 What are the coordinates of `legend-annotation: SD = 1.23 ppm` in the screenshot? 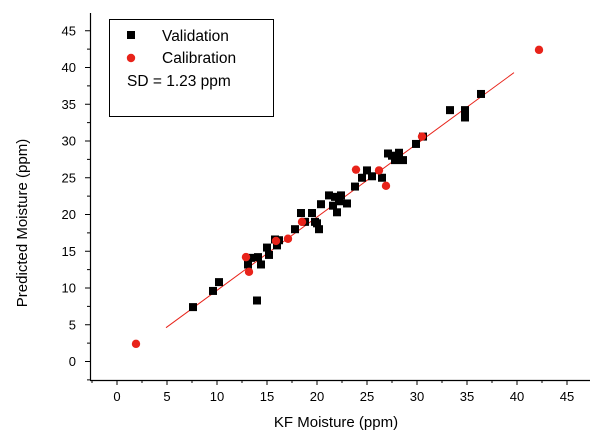 It's located at (179, 81).